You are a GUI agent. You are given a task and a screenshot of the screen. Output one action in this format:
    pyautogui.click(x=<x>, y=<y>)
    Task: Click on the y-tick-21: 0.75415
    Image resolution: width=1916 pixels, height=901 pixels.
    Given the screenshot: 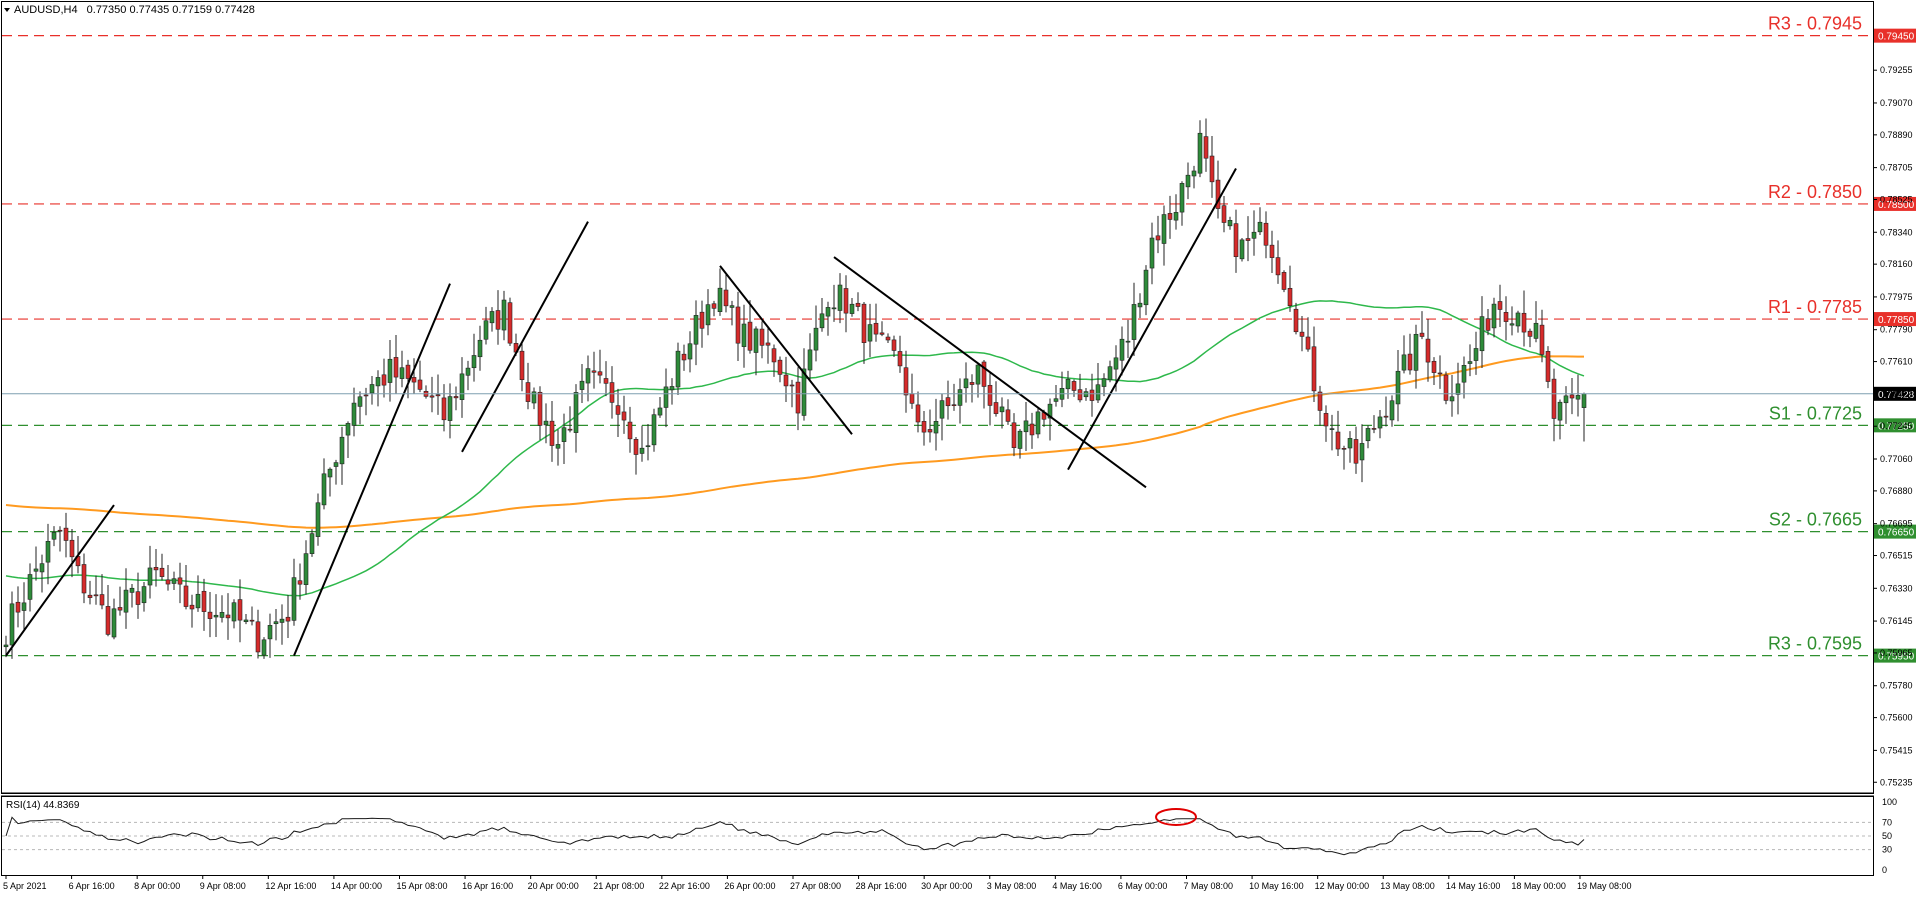 What is the action you would take?
    pyautogui.click(x=1896, y=750)
    